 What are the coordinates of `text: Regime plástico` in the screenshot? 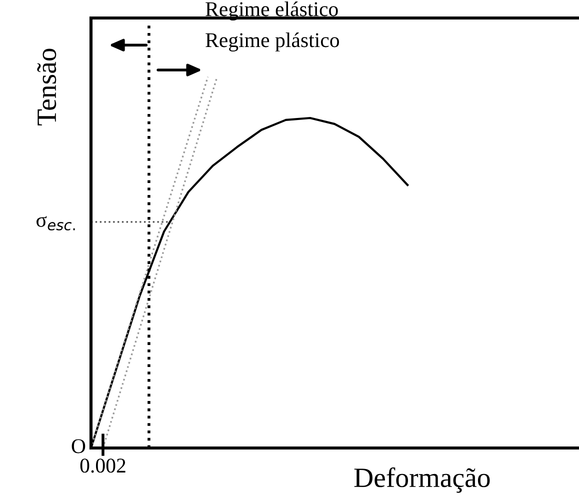 It's located at (273, 42).